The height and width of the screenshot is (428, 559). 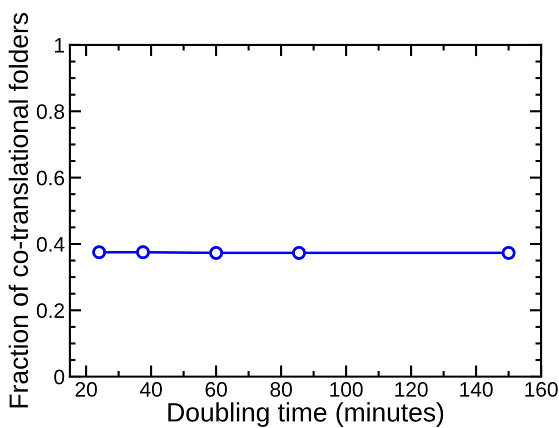 What do you see at coordinates (86, 389) in the screenshot?
I see `x-tick-label: 20` at bounding box center [86, 389].